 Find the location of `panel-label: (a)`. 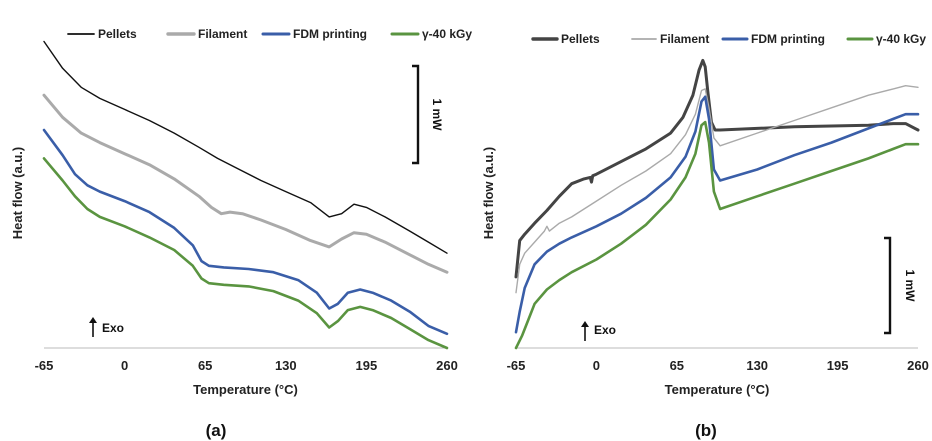

panel-label: (a) is located at coordinates (216, 430).